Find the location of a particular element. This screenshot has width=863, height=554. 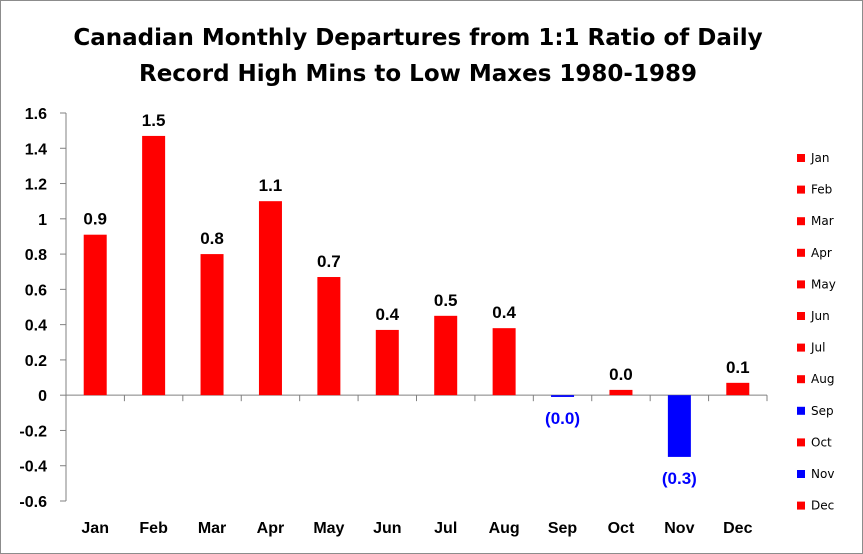

legend-item-sep: Sep is located at coordinates (815, 411).